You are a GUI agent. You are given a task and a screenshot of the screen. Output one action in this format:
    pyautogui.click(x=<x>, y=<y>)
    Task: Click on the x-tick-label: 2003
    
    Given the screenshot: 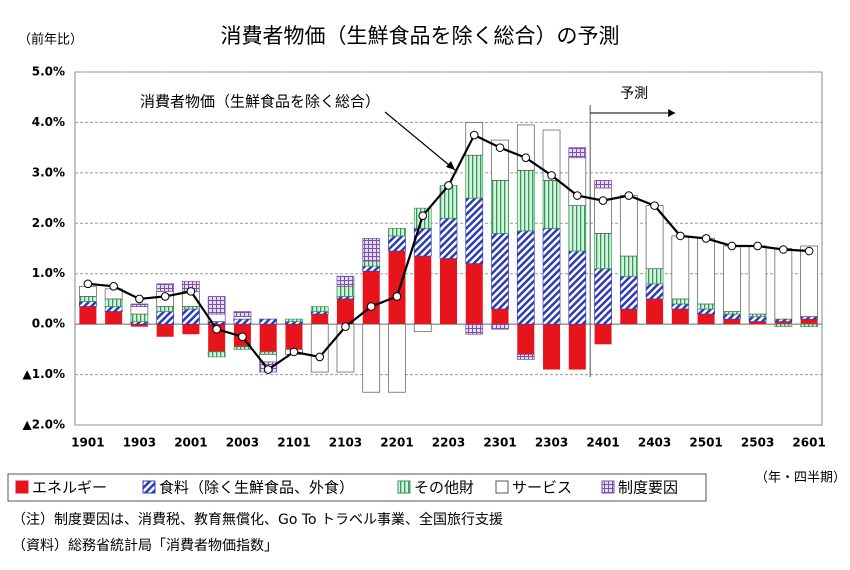 What is the action you would take?
    pyautogui.click(x=242, y=443)
    